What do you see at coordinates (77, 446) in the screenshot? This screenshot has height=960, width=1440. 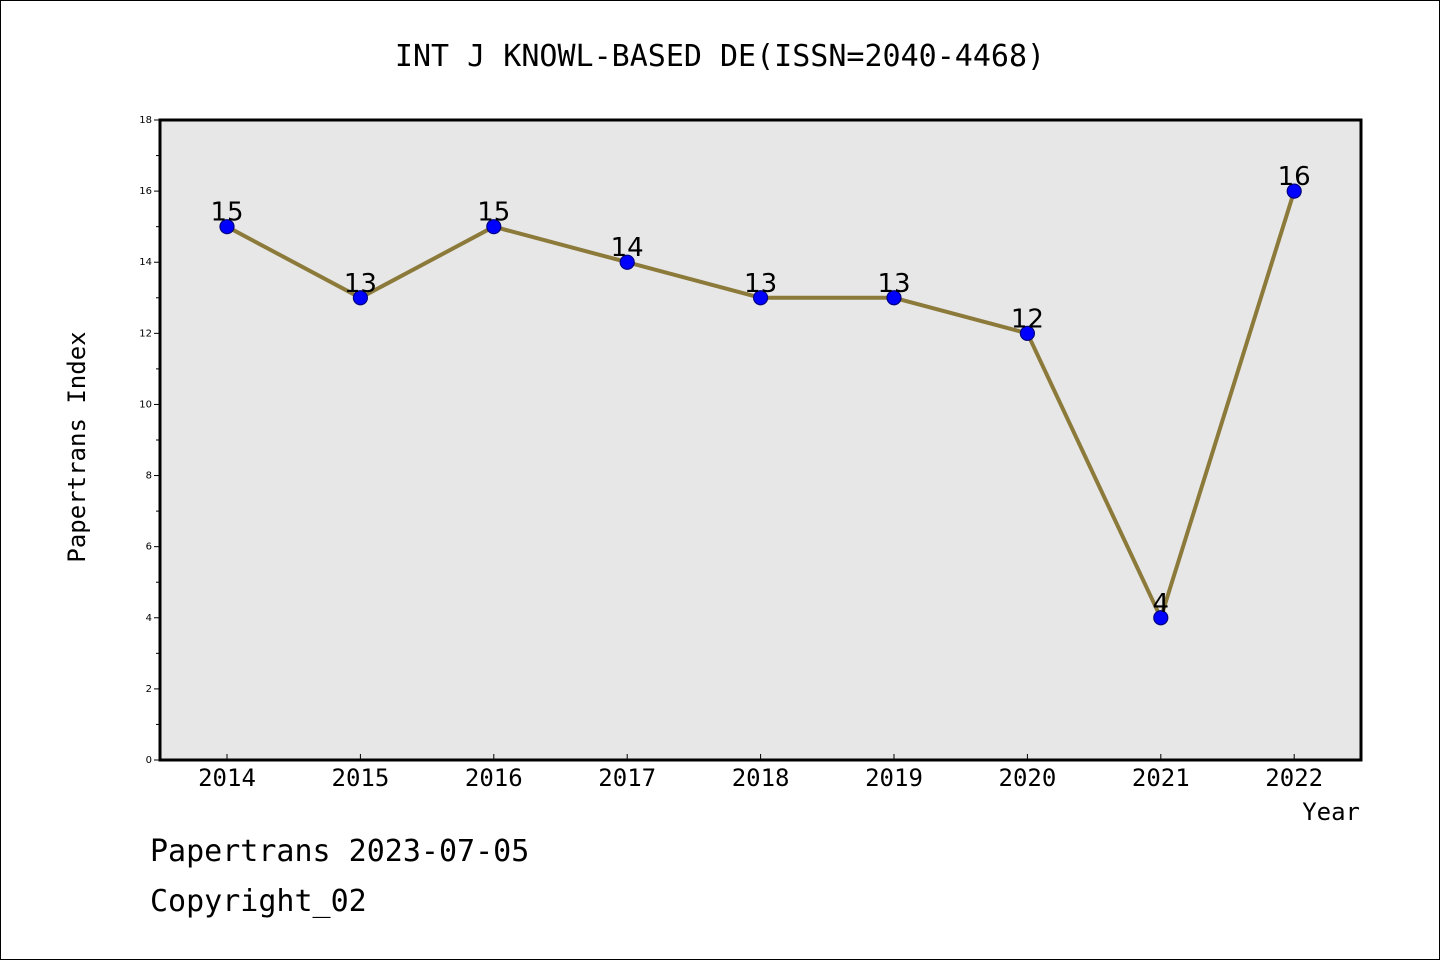 I see `y-axis-label: Papertrans Index` at bounding box center [77, 446].